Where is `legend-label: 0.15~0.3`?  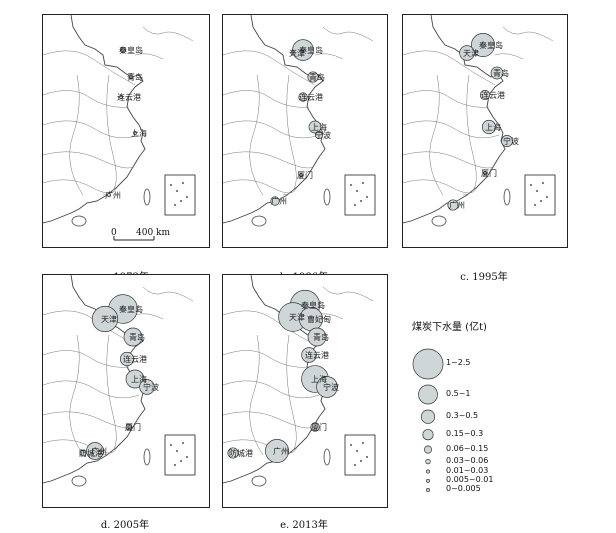
legend-label: 0.15~0.3 is located at coordinates (465, 433).